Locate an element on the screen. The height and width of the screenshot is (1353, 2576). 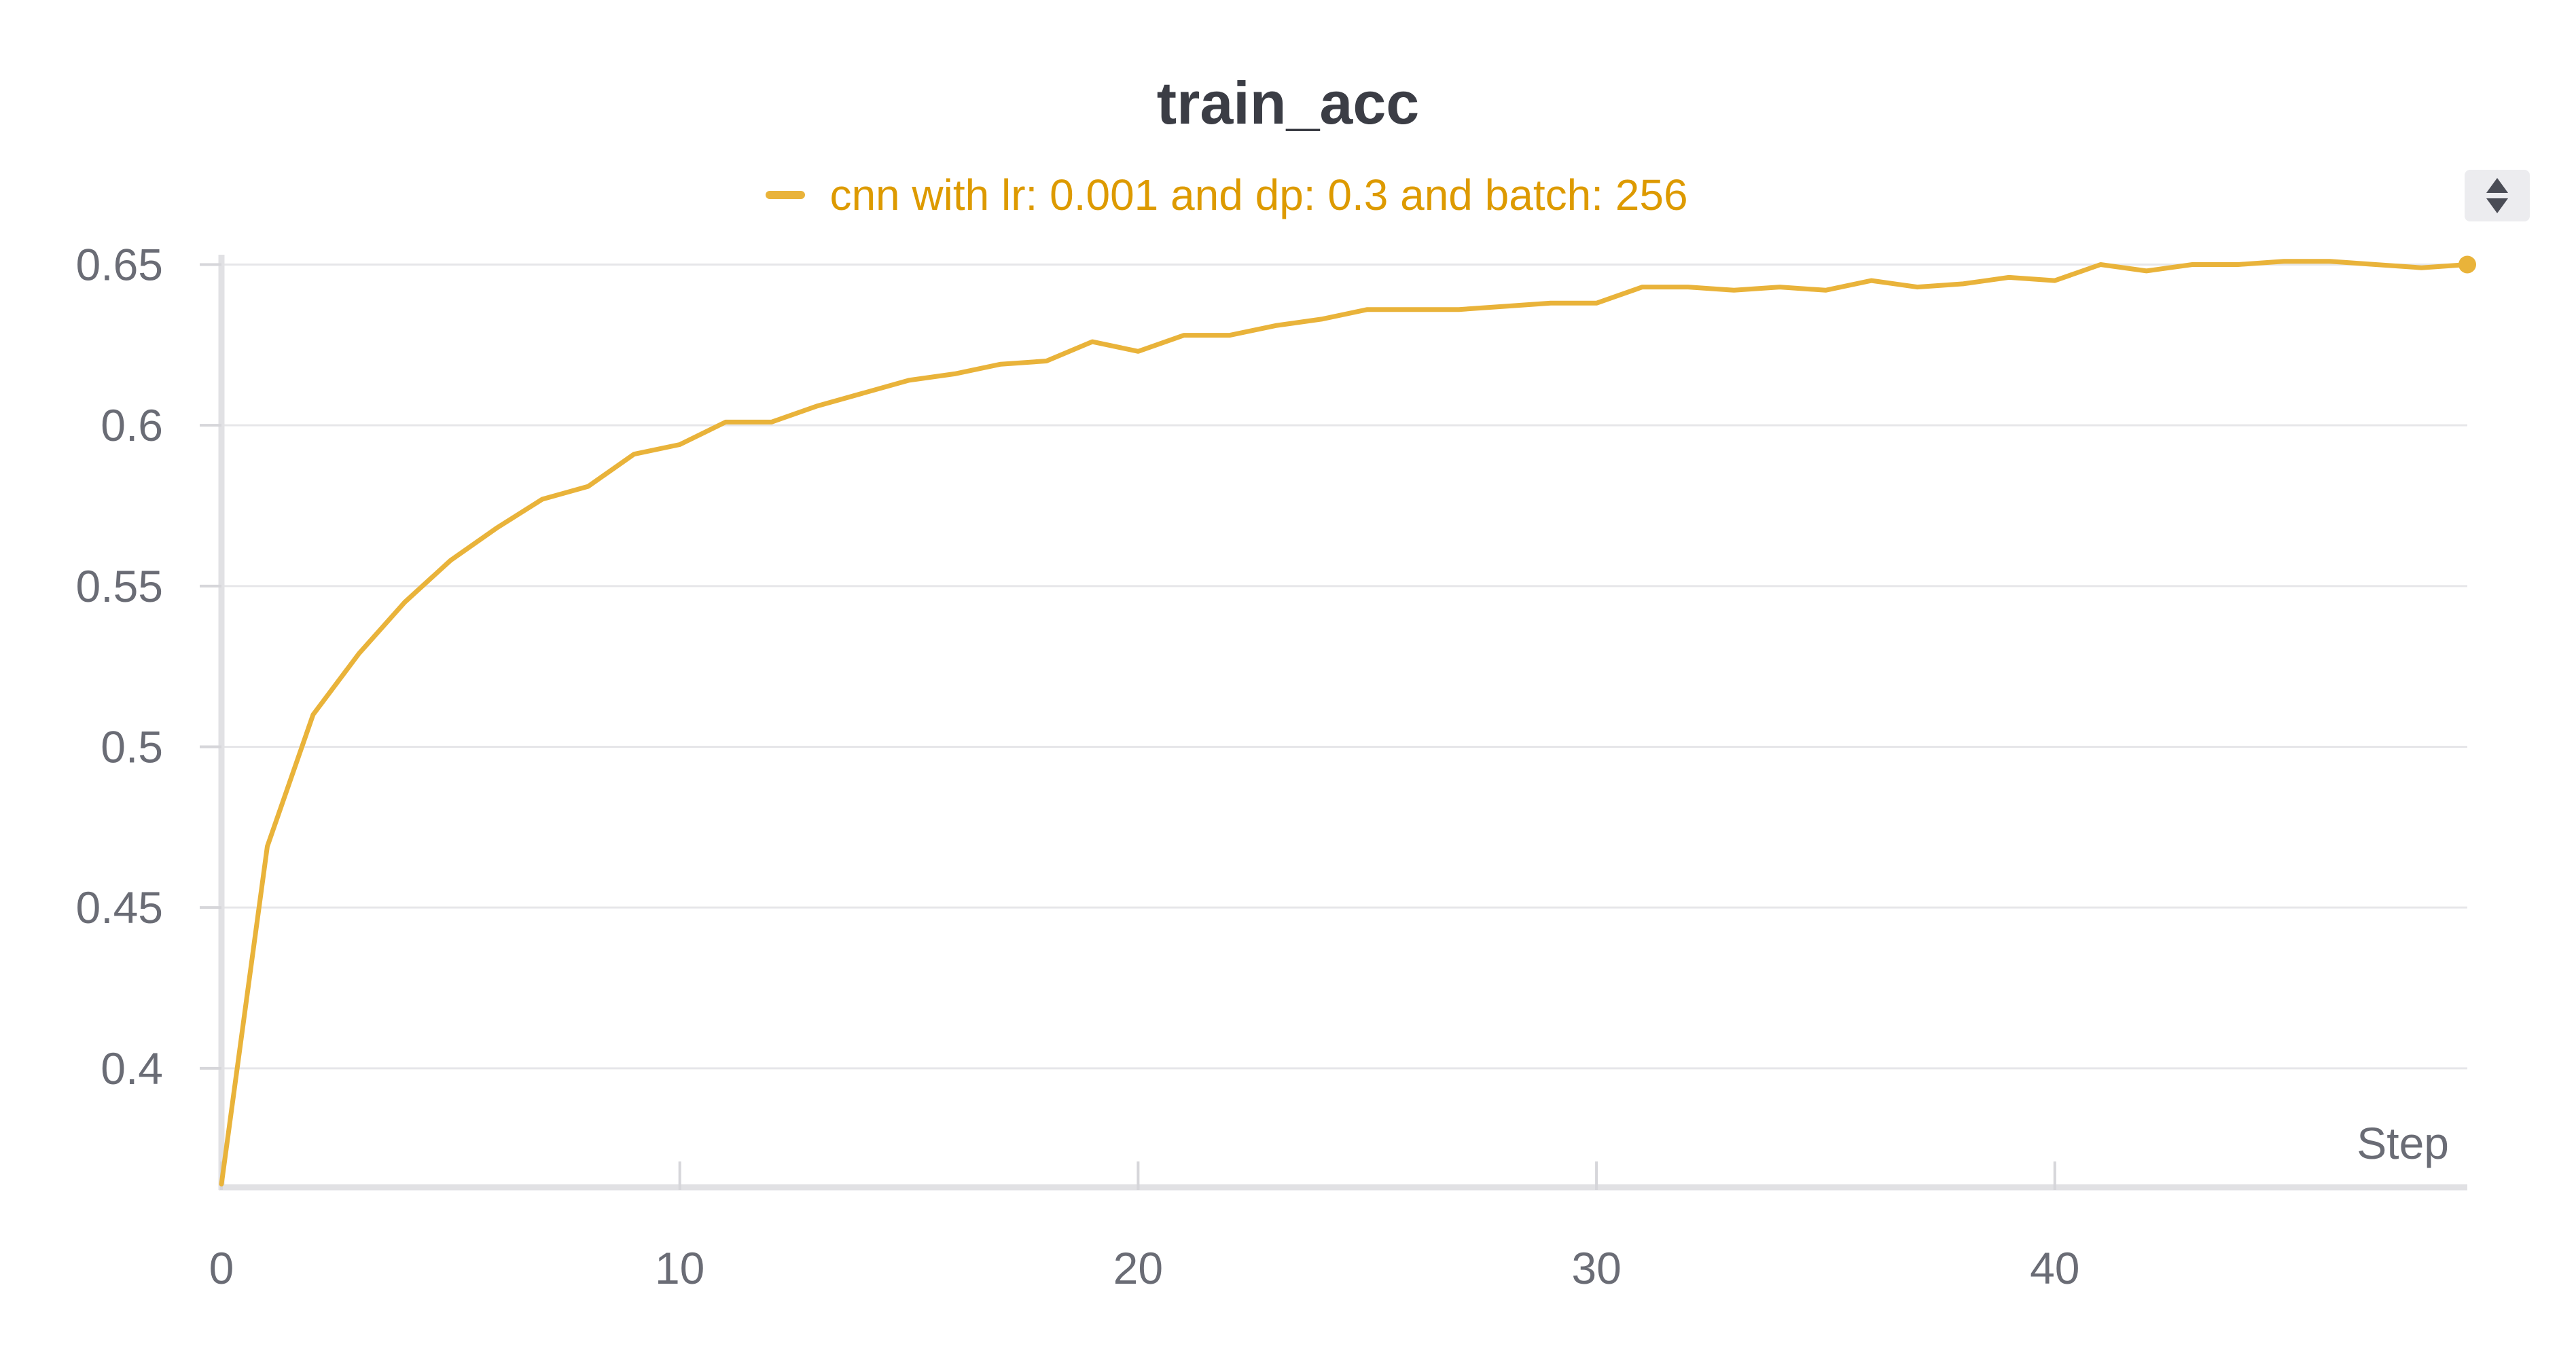
x-axis-label: Step is located at coordinates (2403, 1143).